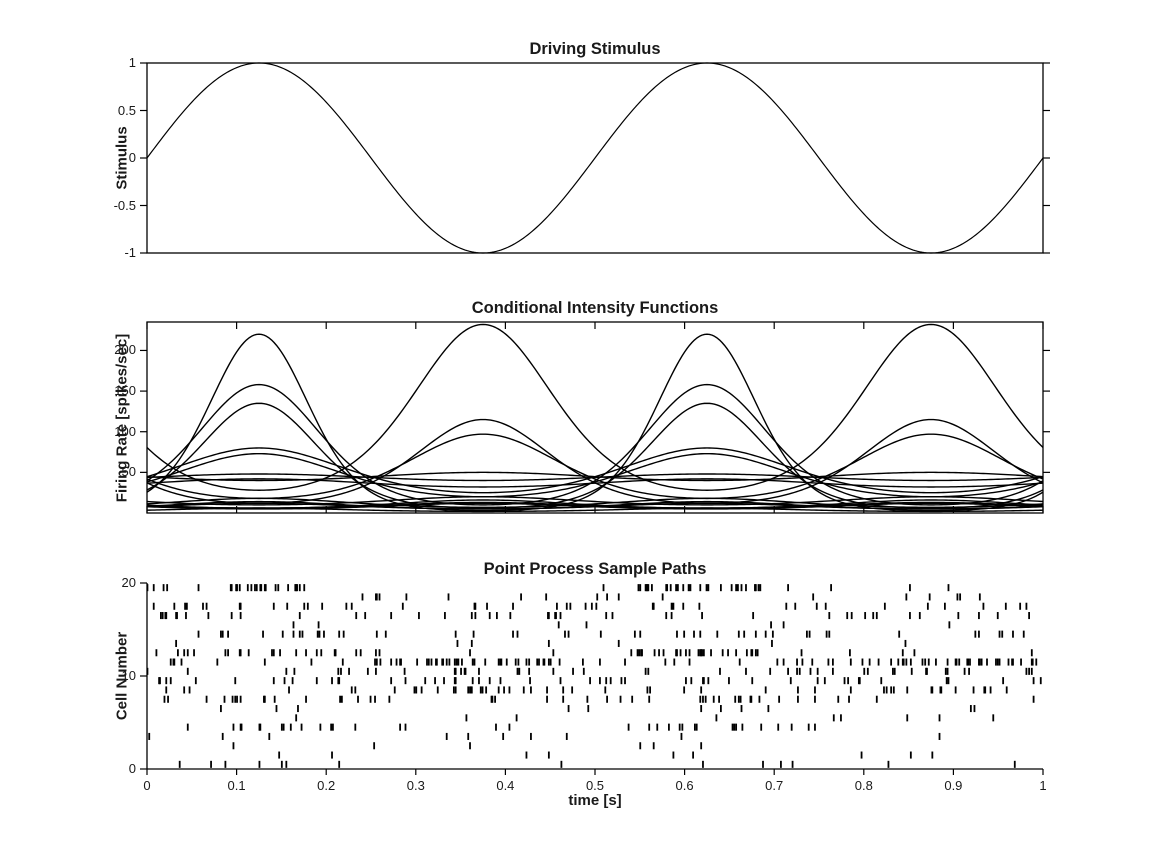 The image size is (1152, 864). What do you see at coordinates (126, 110) in the screenshot?
I see `stimulus-ytick-label: 0.5` at bounding box center [126, 110].